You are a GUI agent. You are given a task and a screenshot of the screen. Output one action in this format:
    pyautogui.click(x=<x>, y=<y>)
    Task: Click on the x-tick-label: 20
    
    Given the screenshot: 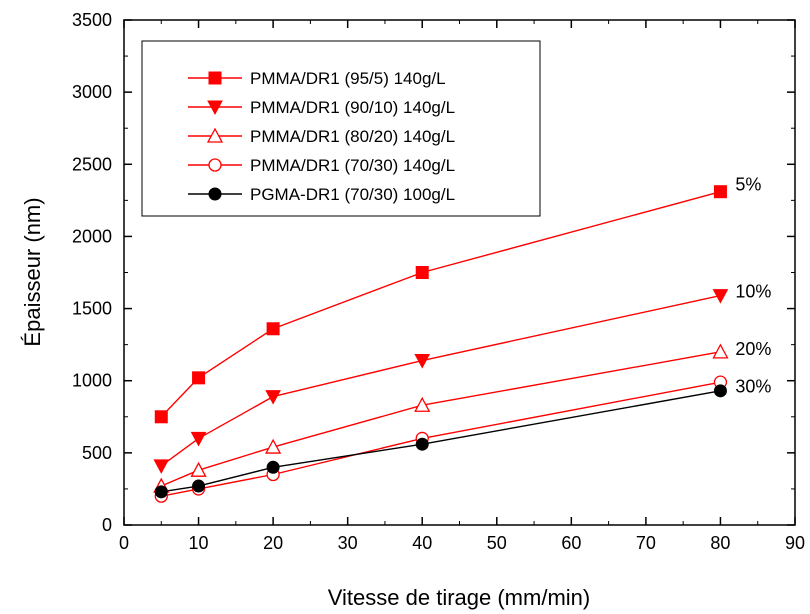 What is the action you would take?
    pyautogui.click(x=273, y=543)
    